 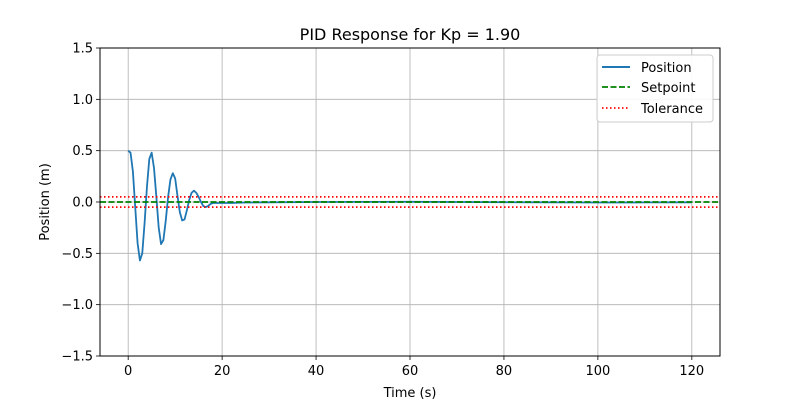 I want to click on chart-title: PID Response for Kp = 1.90, so click(x=410, y=34).